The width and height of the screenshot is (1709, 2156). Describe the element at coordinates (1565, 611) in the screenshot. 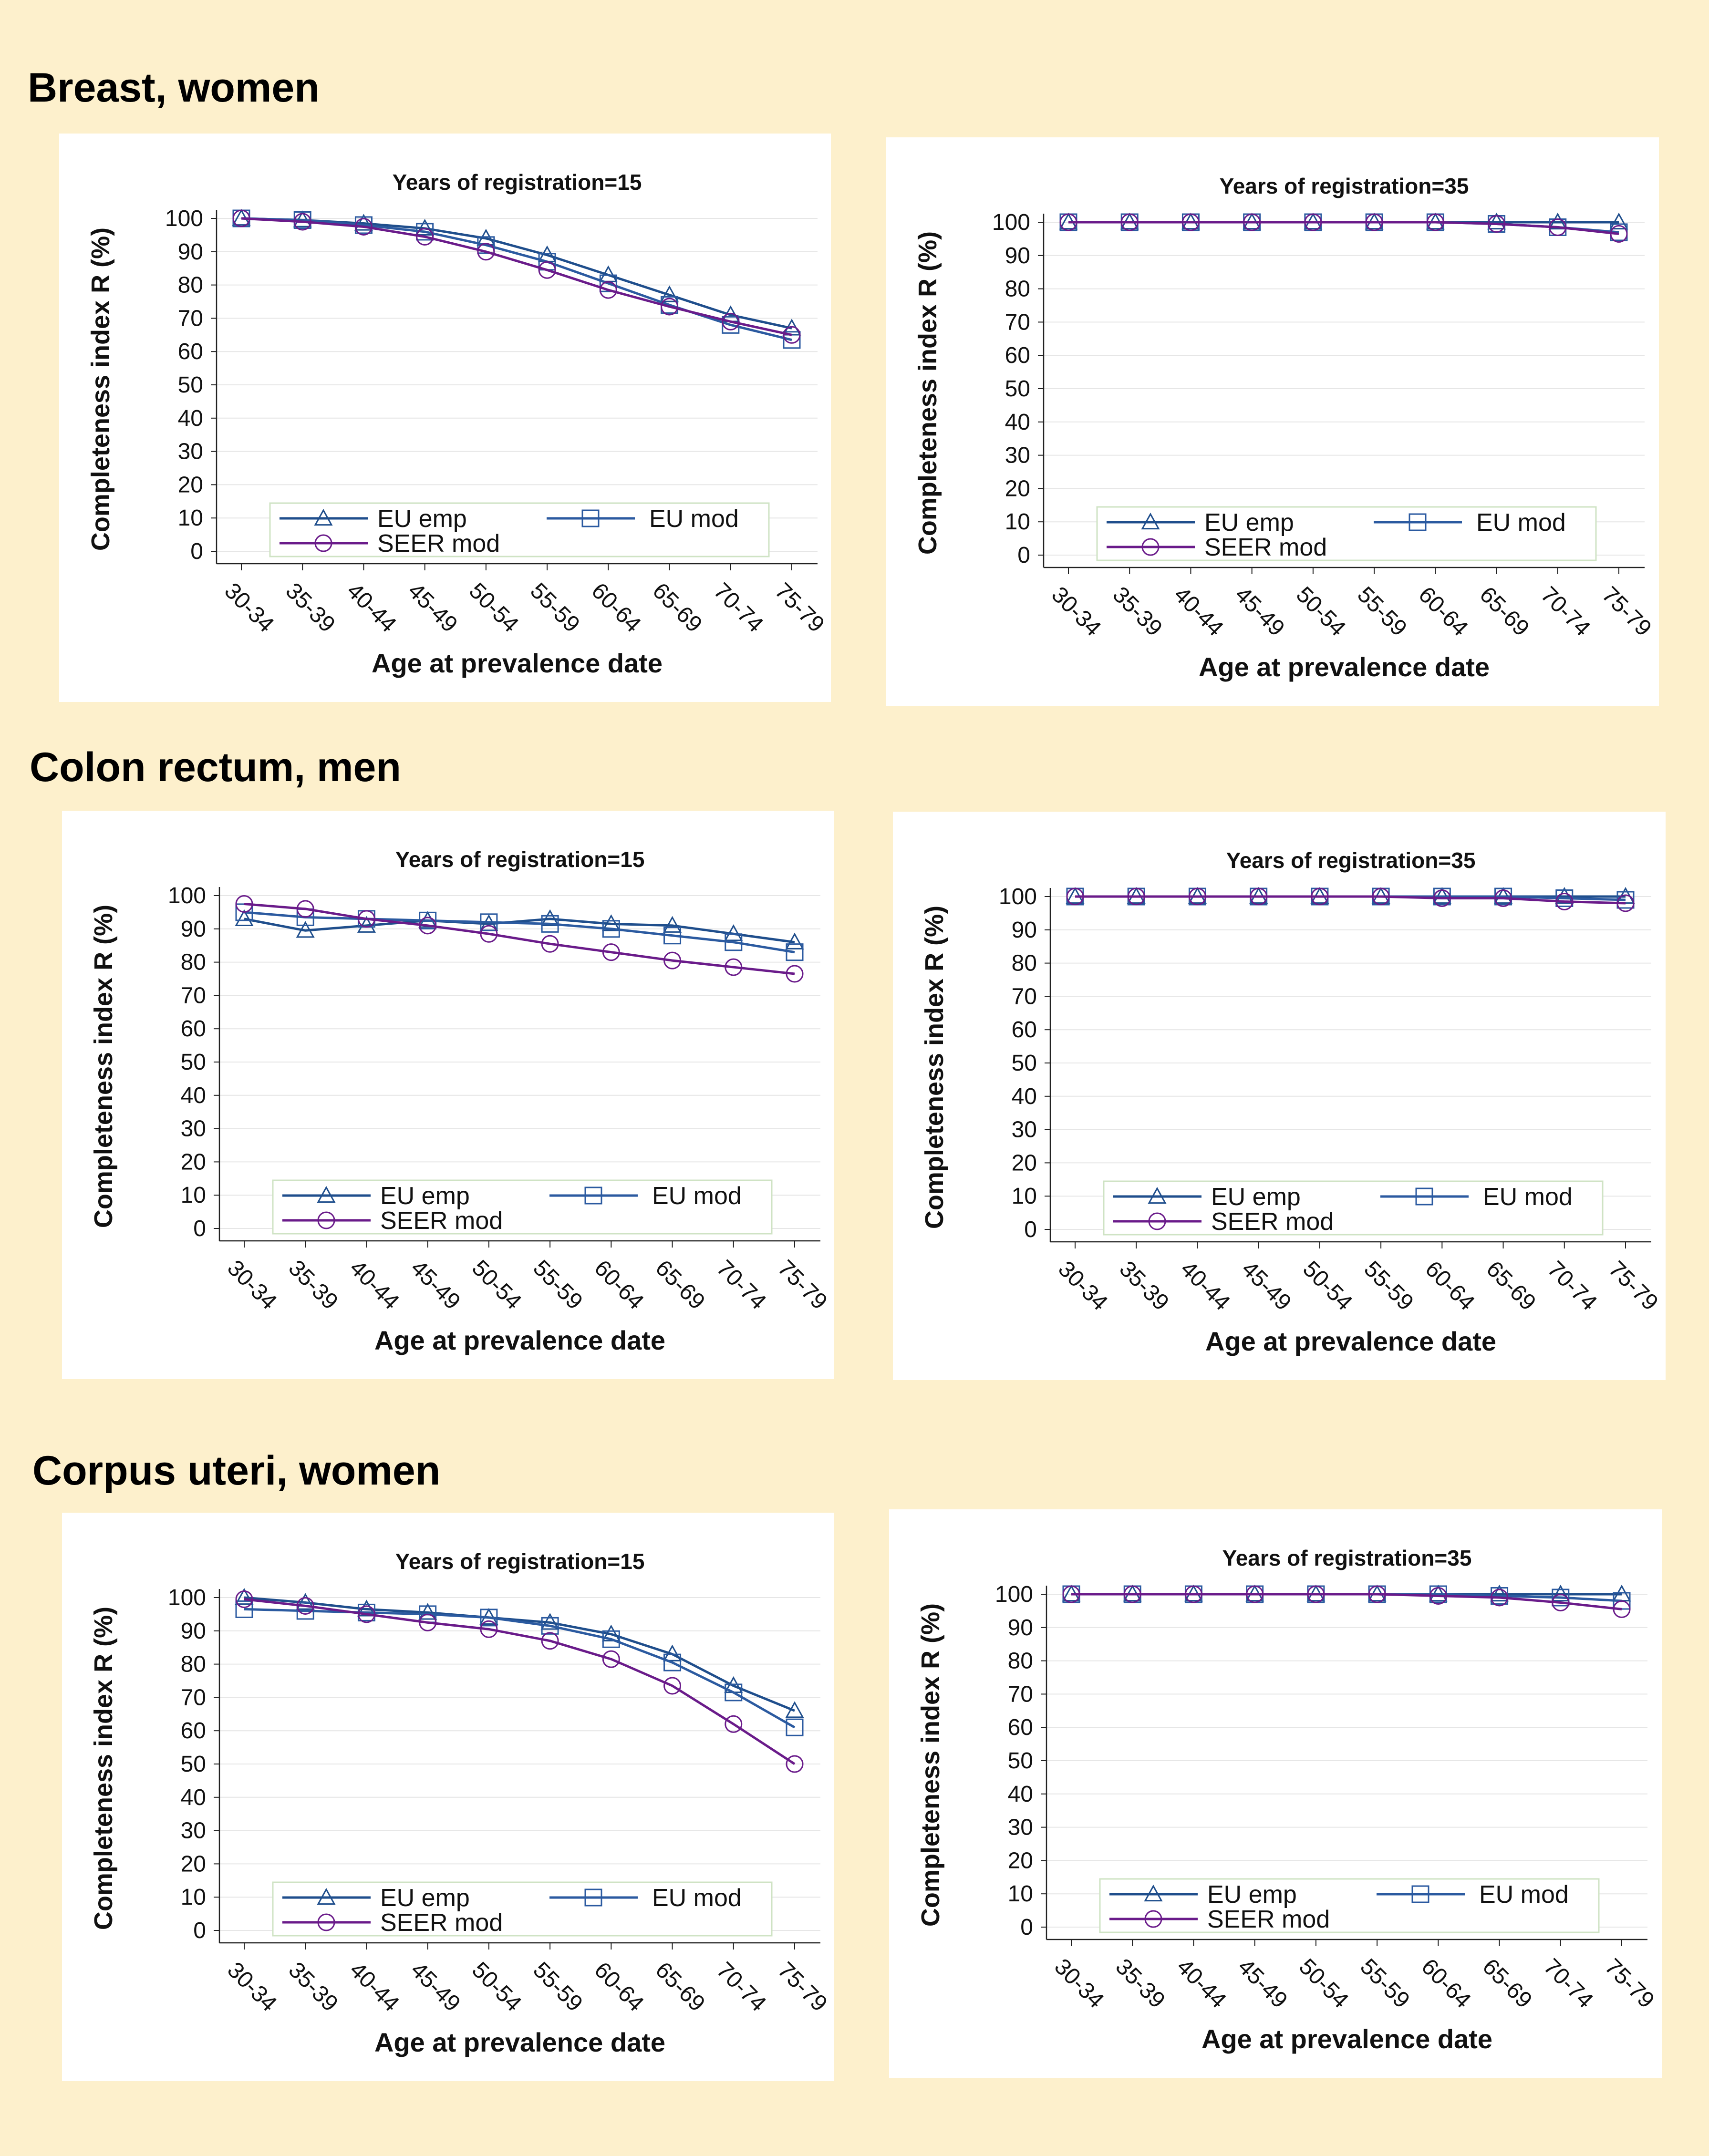

I see `x-tick-label: 70-74` at that location.